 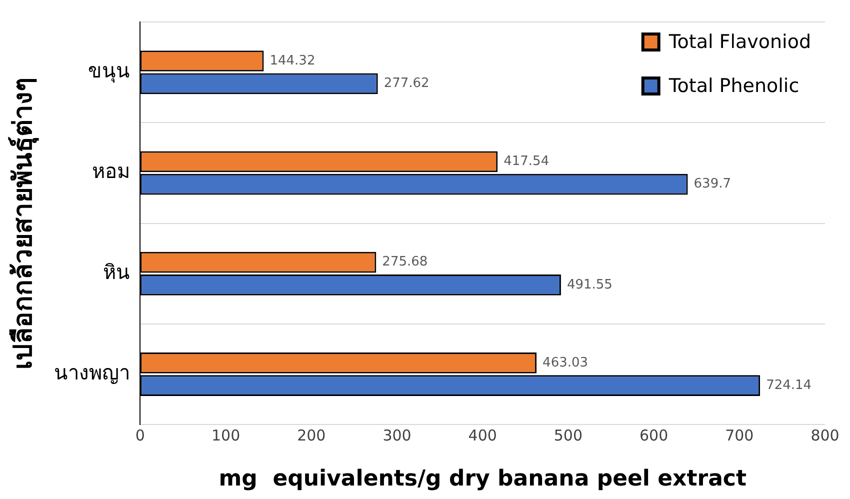 What do you see at coordinates (739, 435) in the screenshot?
I see `x-tick-label: 700` at bounding box center [739, 435].